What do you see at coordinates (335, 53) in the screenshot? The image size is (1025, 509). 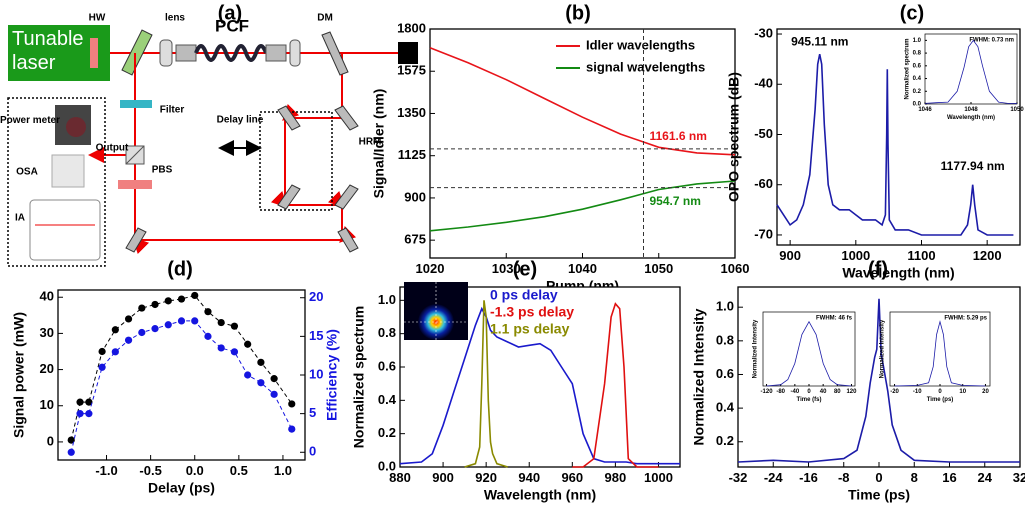 I see `dichroic-mirror` at bounding box center [335, 53].